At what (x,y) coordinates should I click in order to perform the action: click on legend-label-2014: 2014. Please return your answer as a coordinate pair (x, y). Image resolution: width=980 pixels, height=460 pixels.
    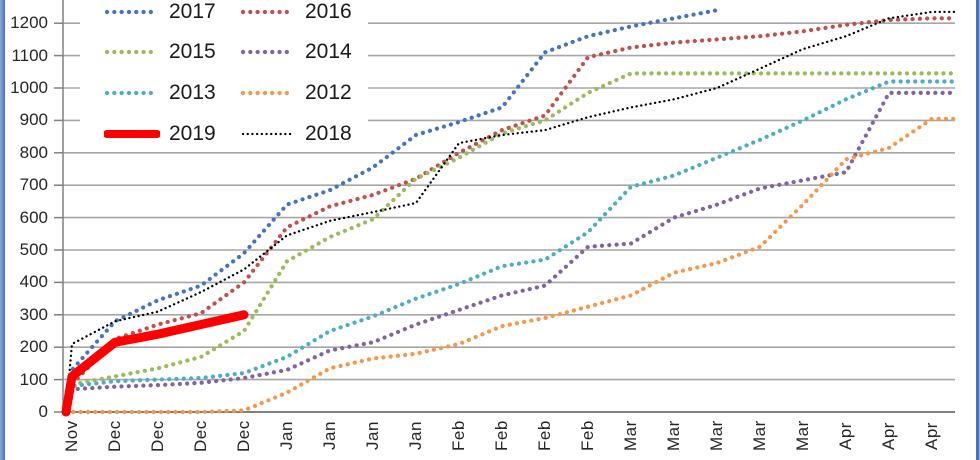
    Looking at the image, I should click on (328, 51).